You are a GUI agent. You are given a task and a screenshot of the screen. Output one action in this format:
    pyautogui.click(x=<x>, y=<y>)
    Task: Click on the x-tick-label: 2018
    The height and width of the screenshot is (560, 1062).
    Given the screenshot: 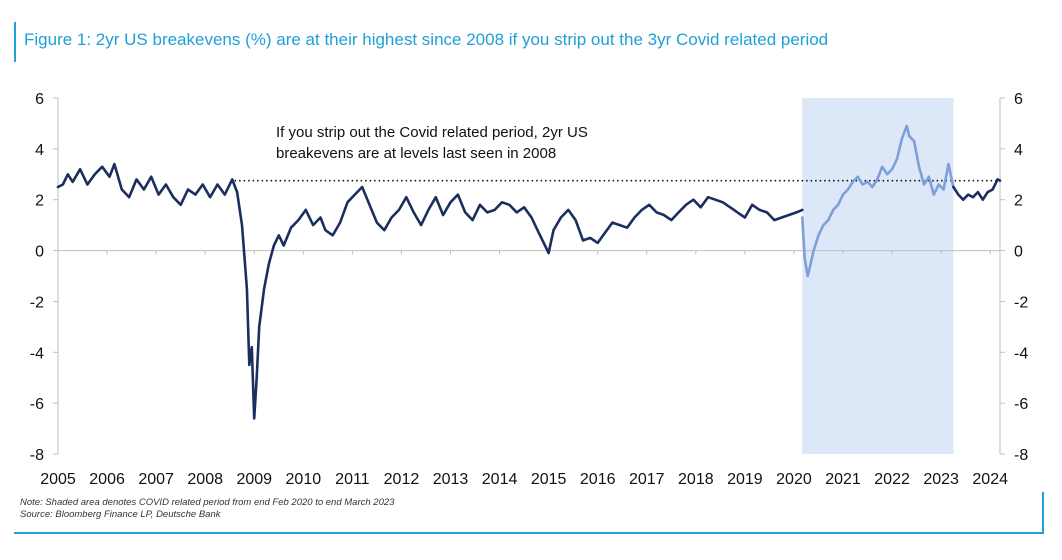 What is the action you would take?
    pyautogui.click(x=696, y=479)
    